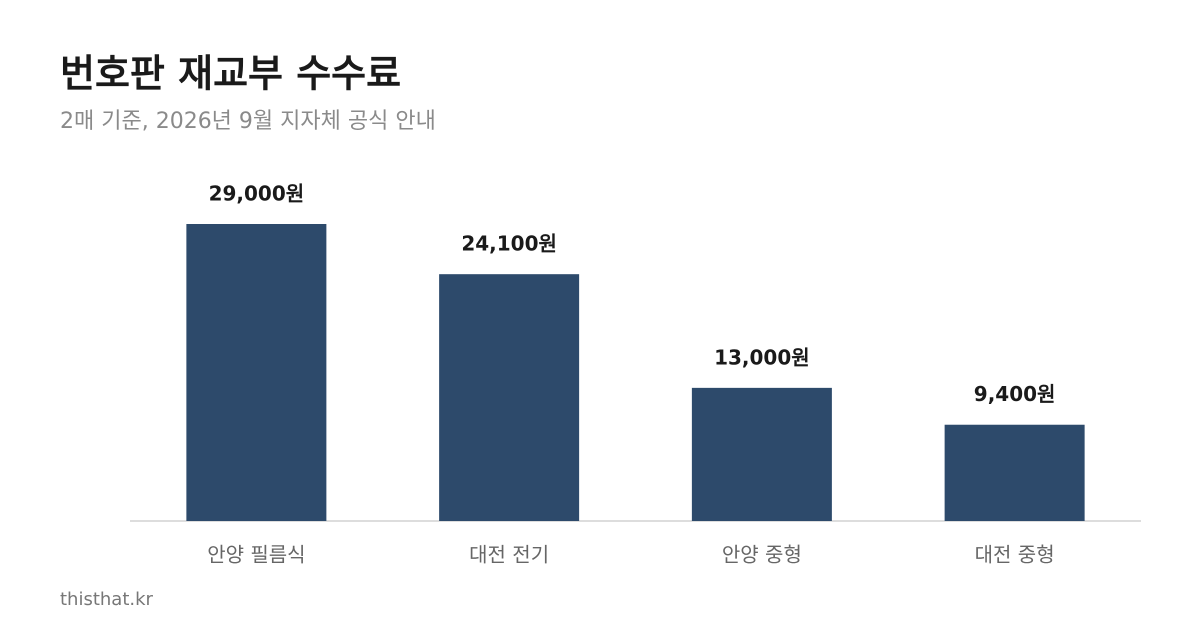 The width and height of the screenshot is (1200, 634). What do you see at coordinates (257, 194) in the screenshot?
I see `value-label: 29,000원` at bounding box center [257, 194].